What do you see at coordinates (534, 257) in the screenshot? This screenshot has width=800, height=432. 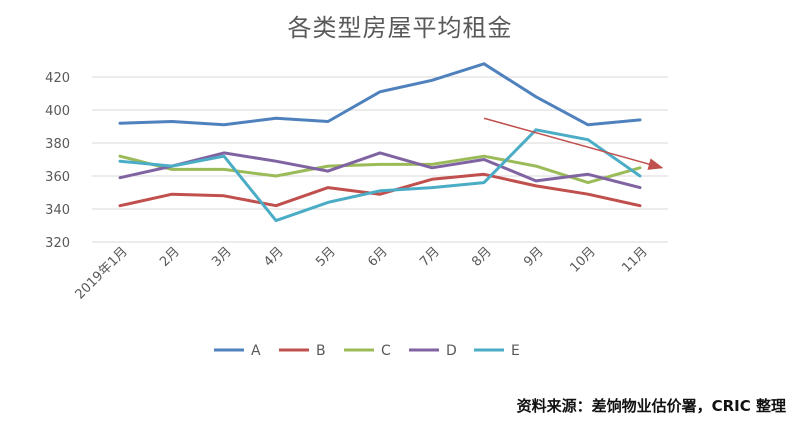 I see `x-tick-label: 9月` at bounding box center [534, 257].